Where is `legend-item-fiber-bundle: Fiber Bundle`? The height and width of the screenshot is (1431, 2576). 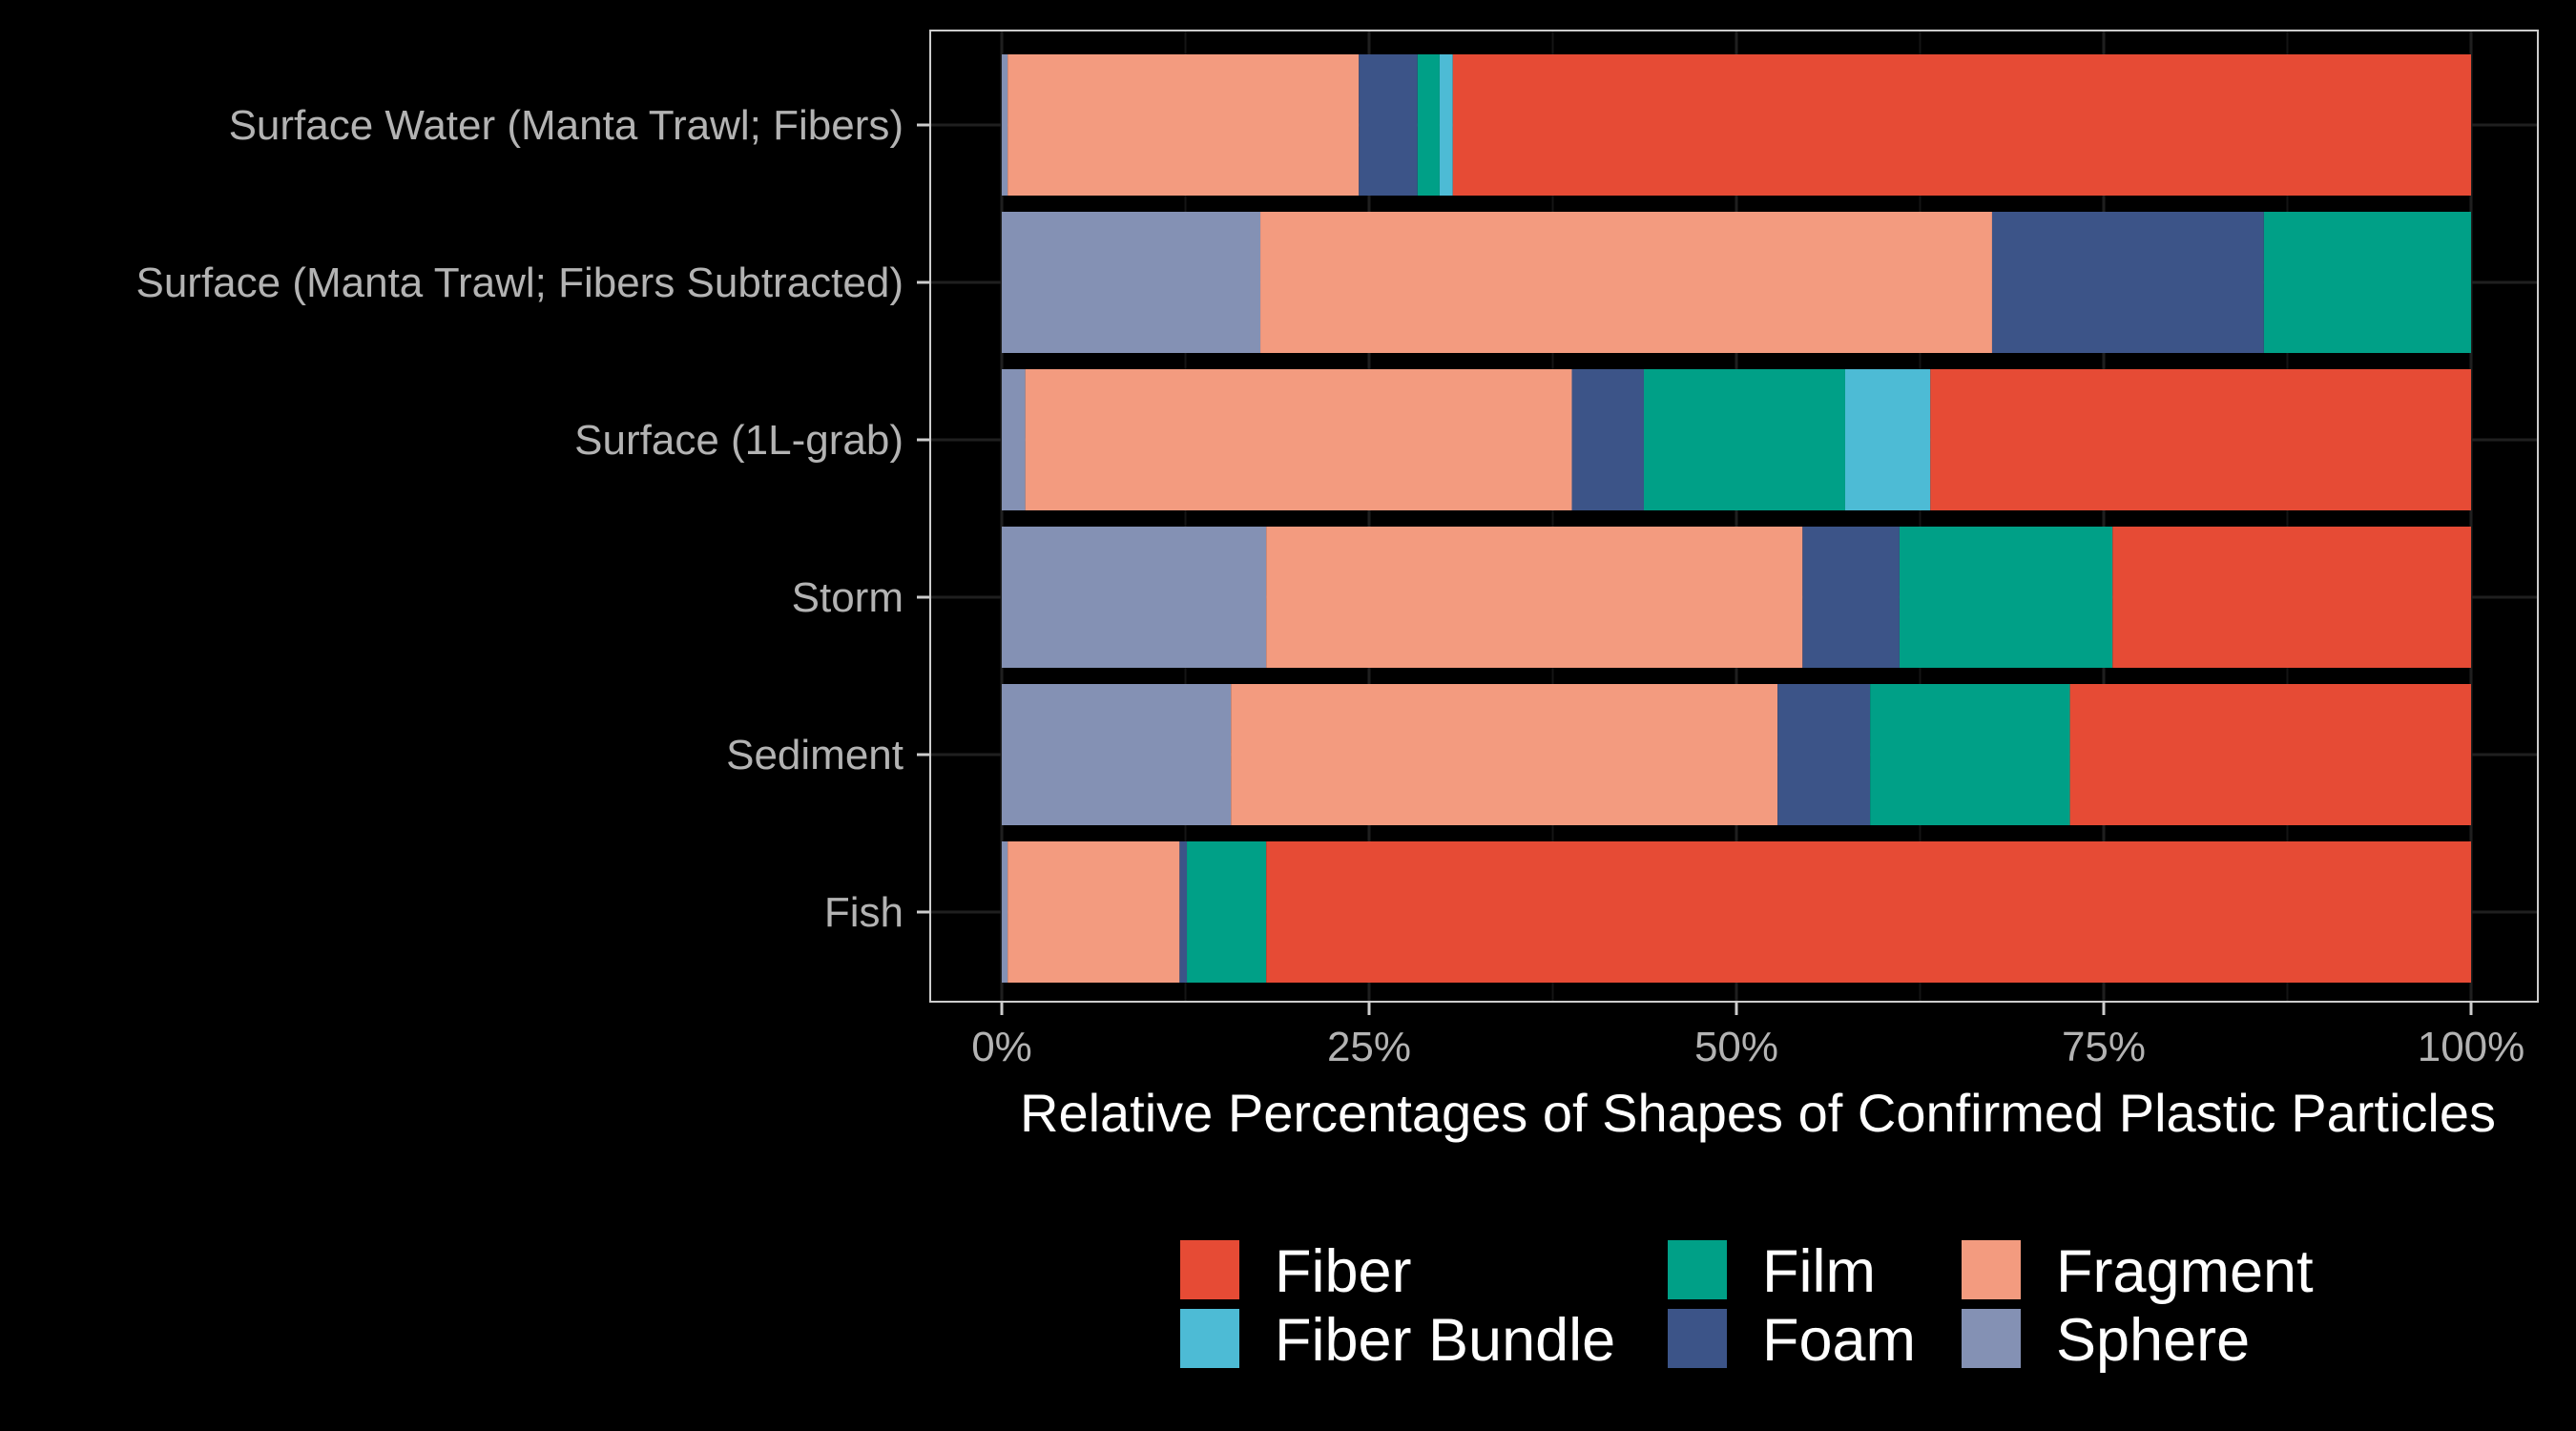 legend-item-fiber-bundle: Fiber Bundle is located at coordinates (1397, 1340).